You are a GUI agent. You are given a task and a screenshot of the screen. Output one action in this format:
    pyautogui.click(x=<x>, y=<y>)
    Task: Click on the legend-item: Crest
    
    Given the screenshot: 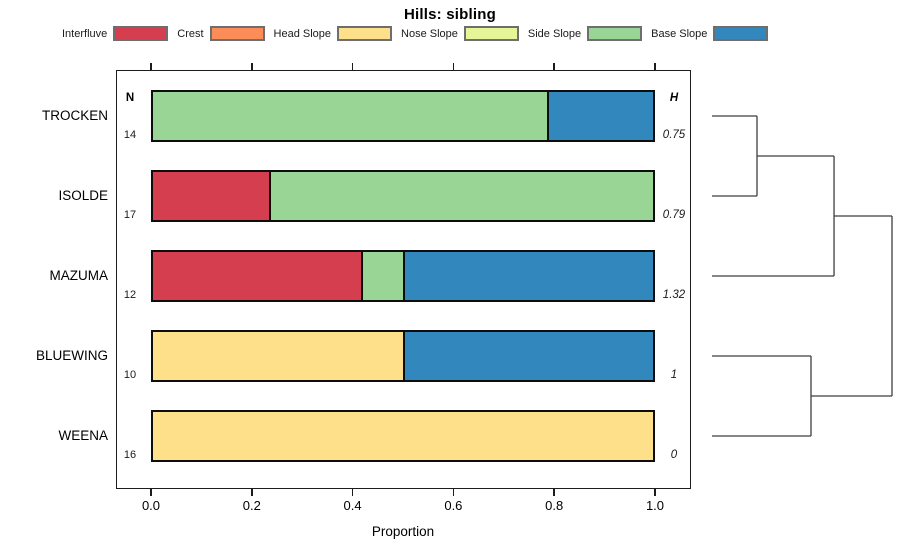 What is the action you would take?
    pyautogui.click(x=221, y=33)
    